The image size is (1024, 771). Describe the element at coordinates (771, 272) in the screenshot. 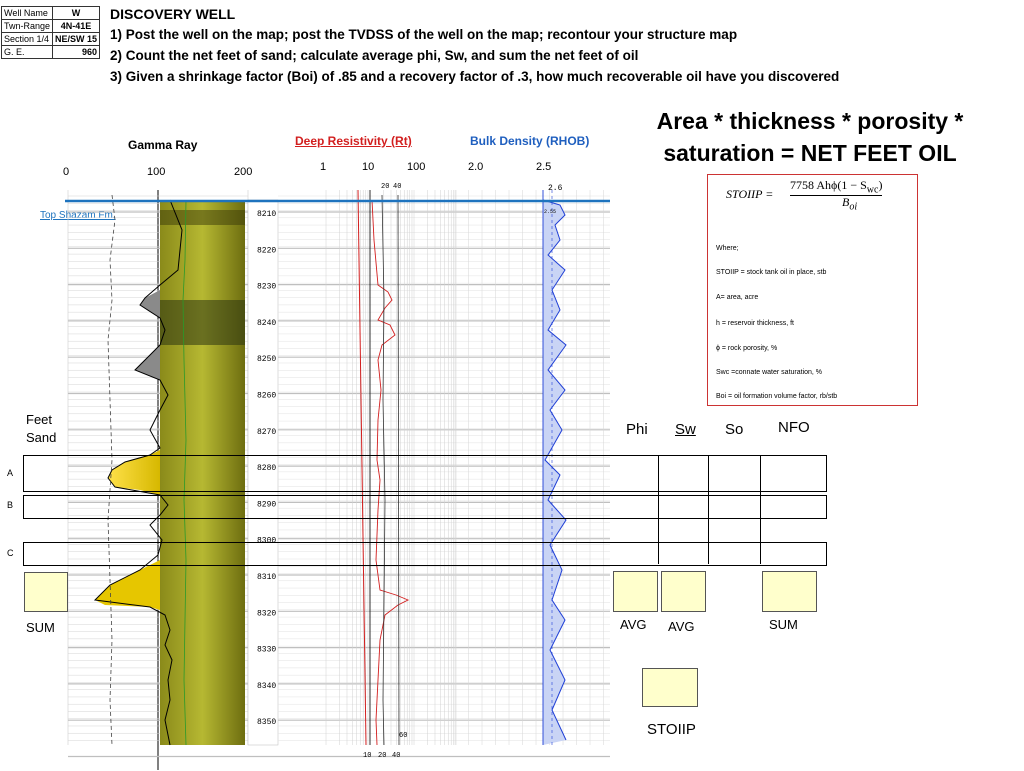

I see `legend-item-1: STOIIP = stock tank oil in place, stb` at that location.